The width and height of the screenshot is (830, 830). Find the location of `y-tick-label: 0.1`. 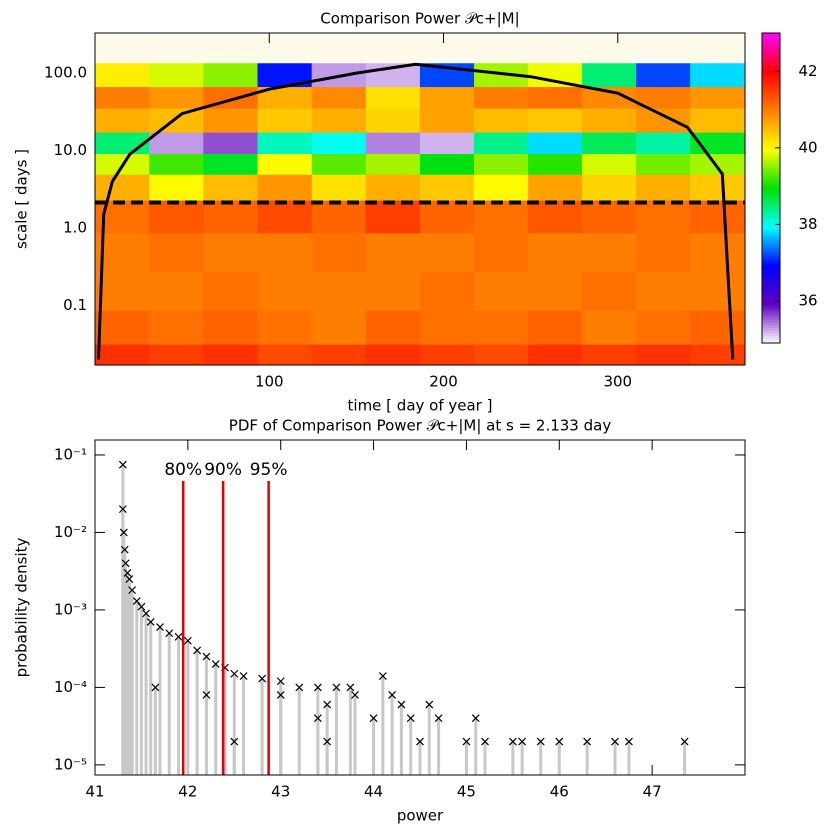

y-tick-label: 0.1 is located at coordinates (75, 305).